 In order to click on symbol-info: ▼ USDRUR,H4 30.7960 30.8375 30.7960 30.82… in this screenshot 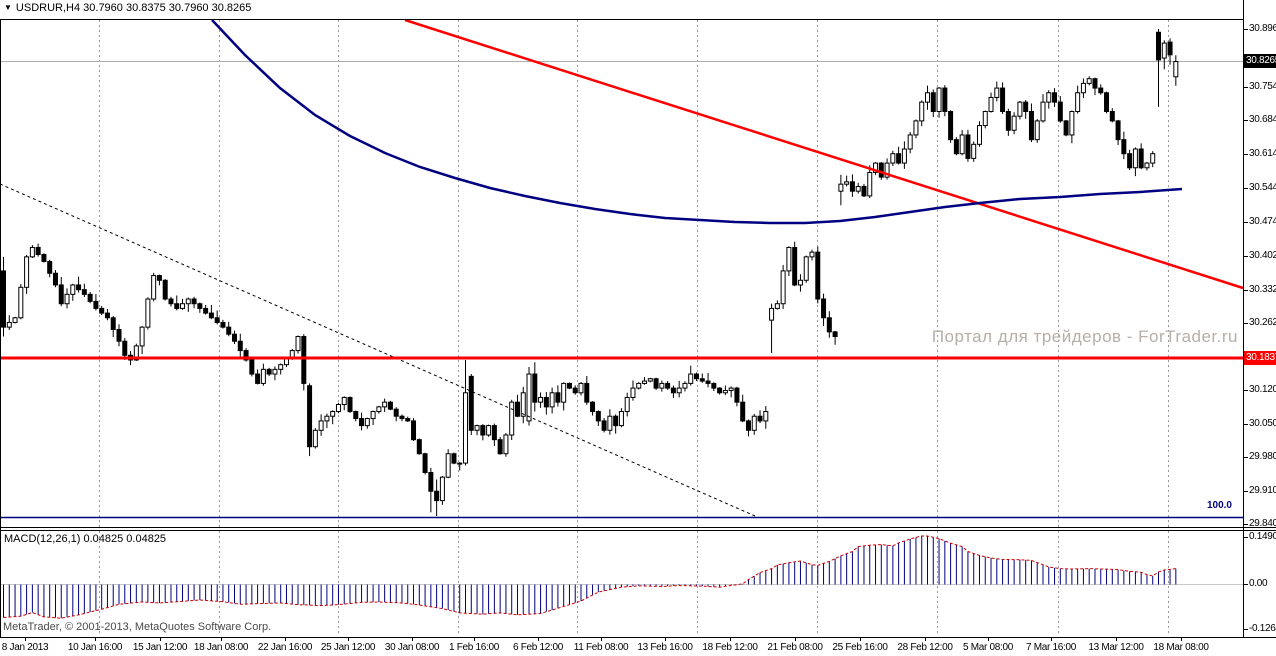, I will do `click(127, 8)`.